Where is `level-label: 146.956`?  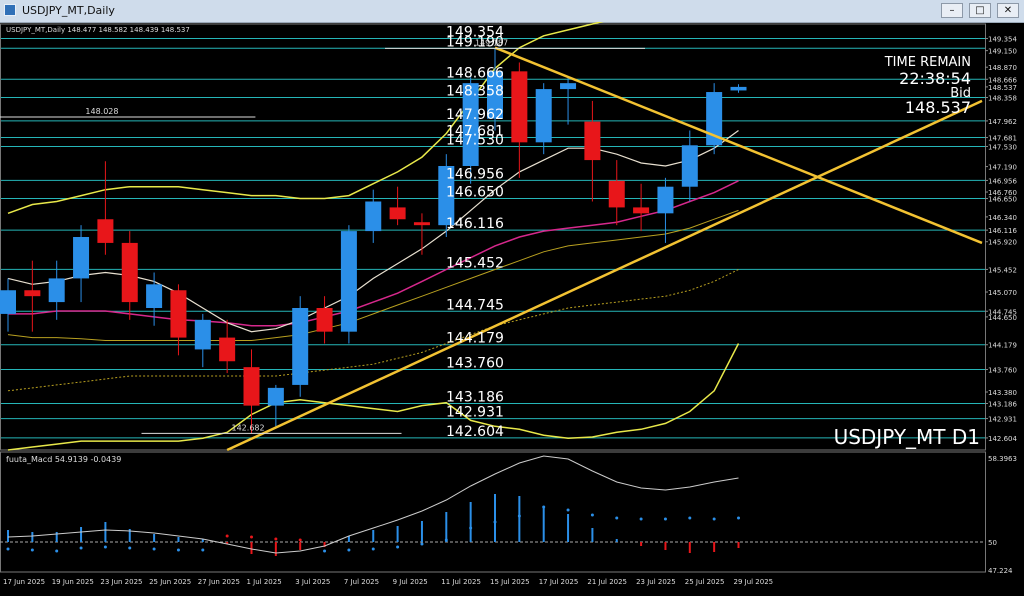 level-label: 146.956 is located at coordinates (475, 174).